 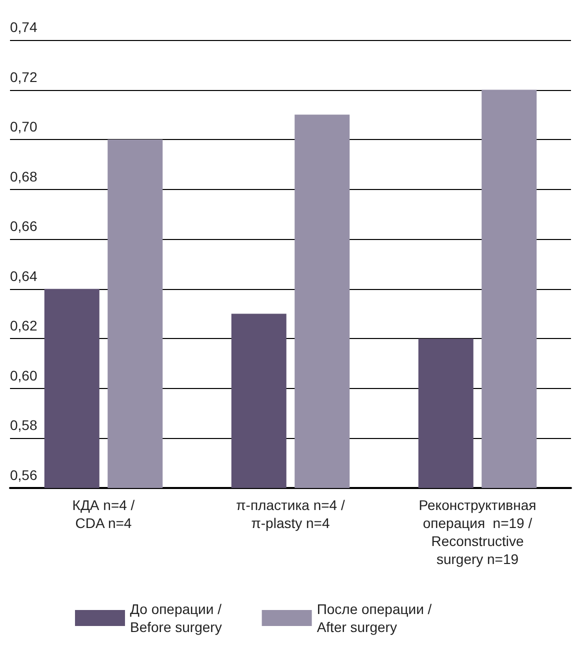 I want to click on y-tick-label: 0,68, so click(x=24, y=176).